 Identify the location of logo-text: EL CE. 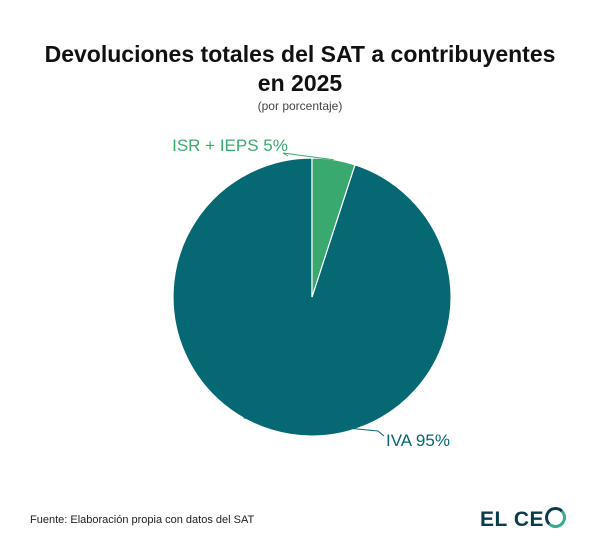
(512, 519).